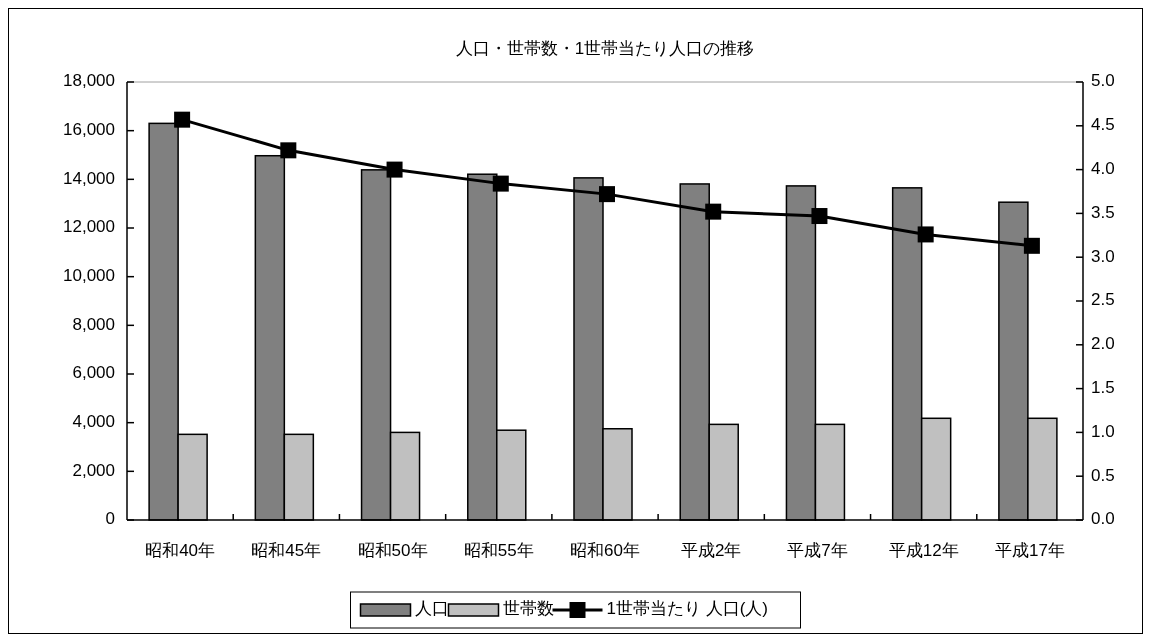 Image resolution: width=1151 pixels, height=642 pixels. I want to click on y2-tick-label: 2.5, so click(1103, 300).